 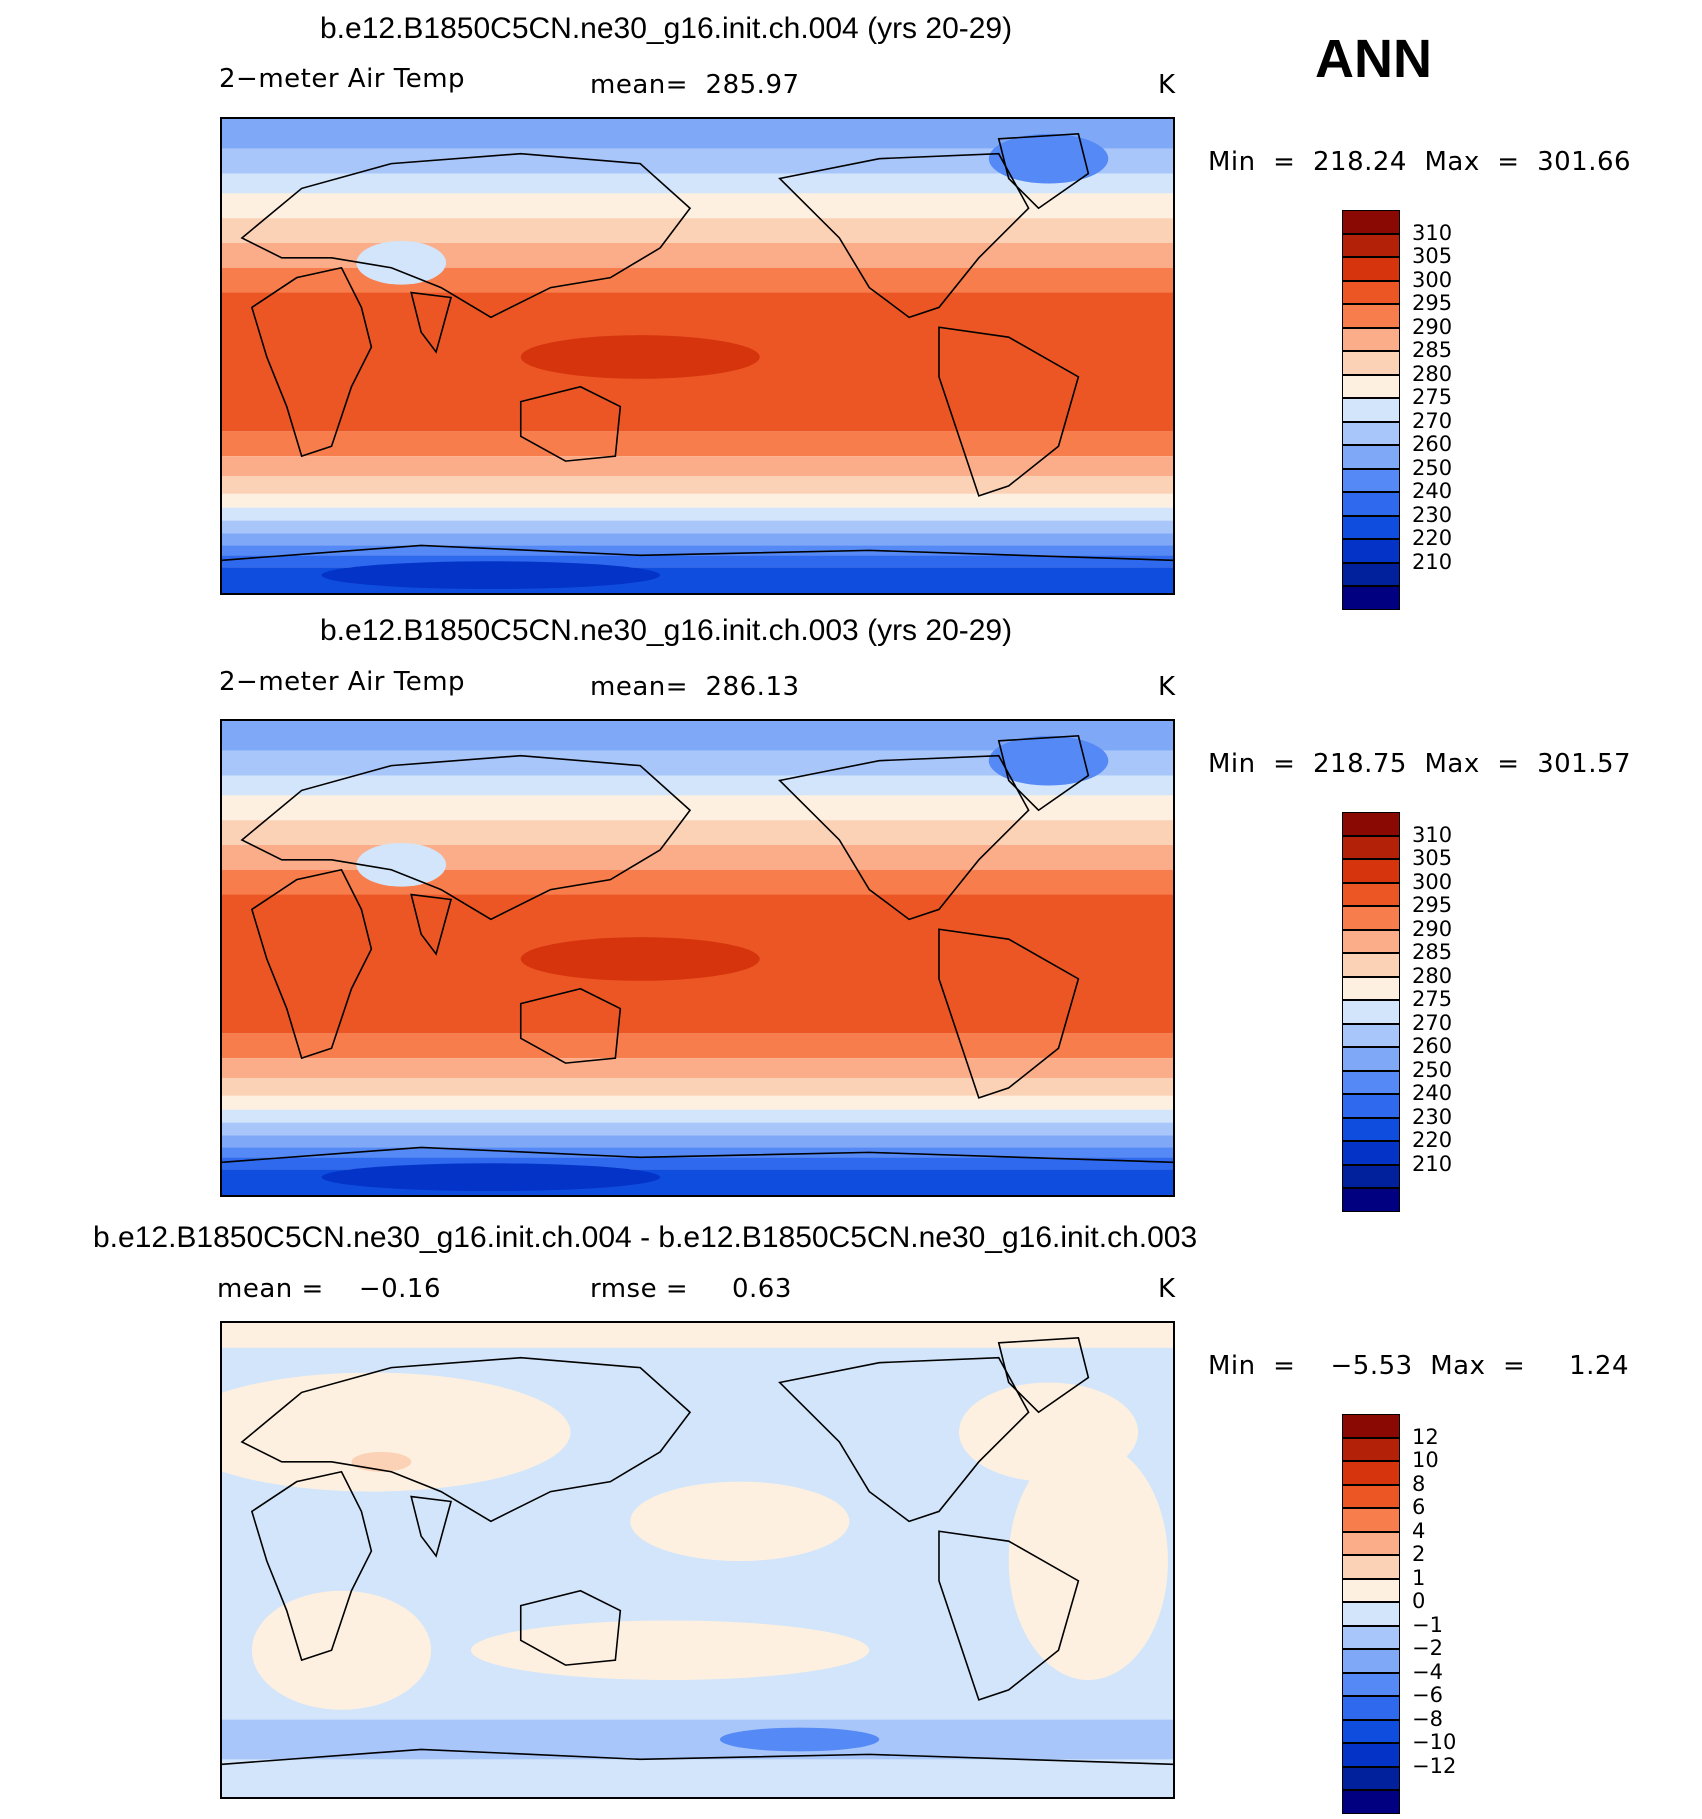 I want to click on legend-tick-label: 8, so click(x=1419, y=1483).